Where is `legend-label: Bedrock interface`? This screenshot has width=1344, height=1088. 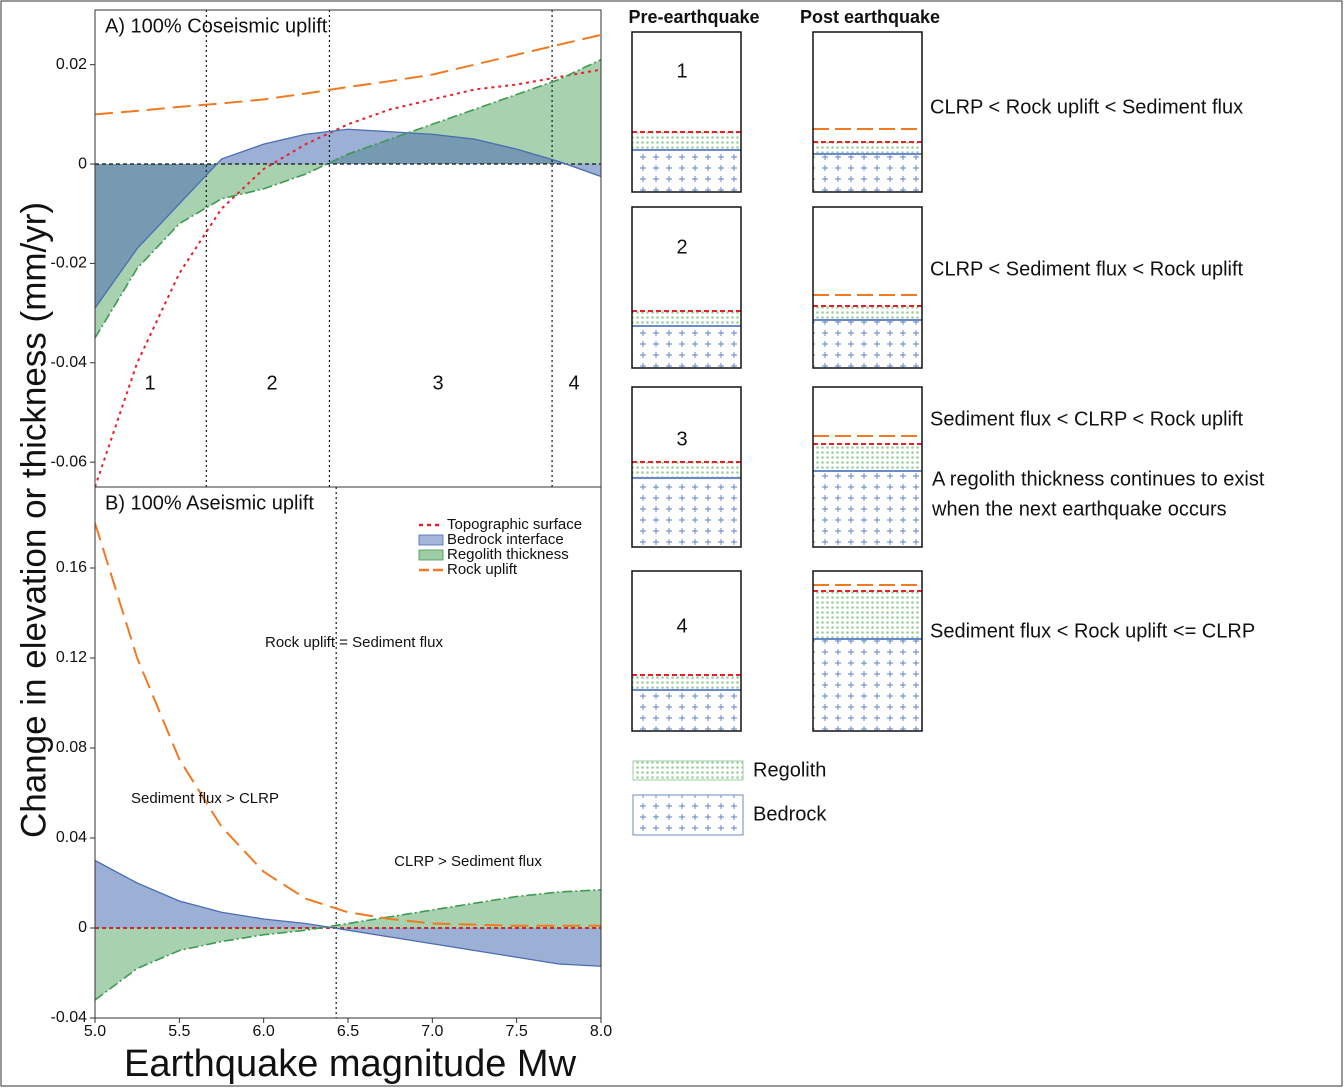 legend-label: Bedrock interface is located at coordinates (505, 539).